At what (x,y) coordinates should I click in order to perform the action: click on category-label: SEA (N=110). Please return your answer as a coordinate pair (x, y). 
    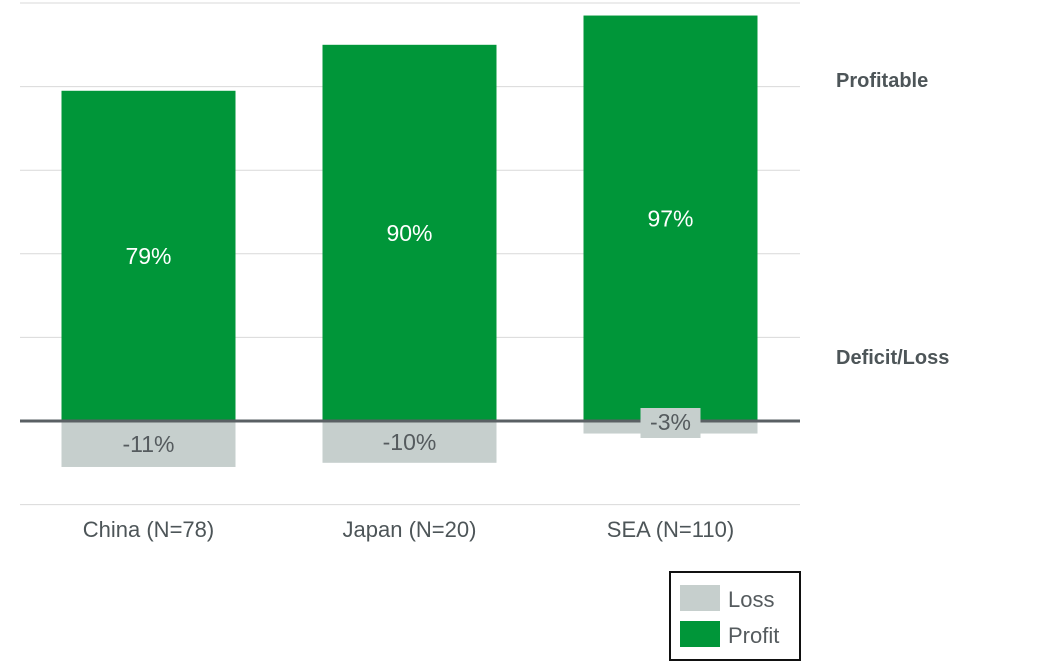
    Looking at the image, I should click on (670, 529).